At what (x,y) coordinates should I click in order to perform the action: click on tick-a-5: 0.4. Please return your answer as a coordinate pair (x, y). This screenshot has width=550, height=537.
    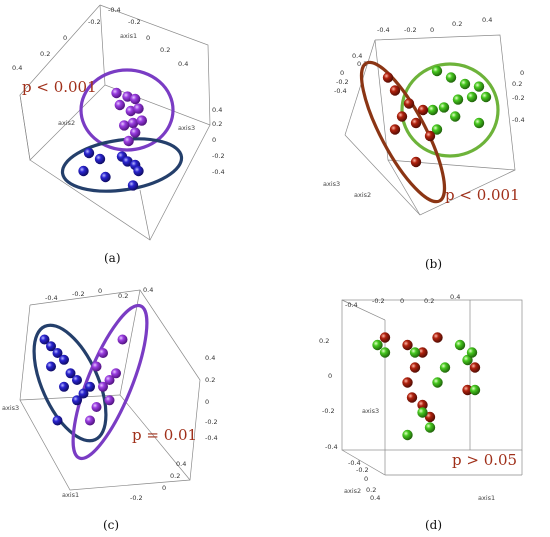
    Looking at the image, I should click on (17, 68).